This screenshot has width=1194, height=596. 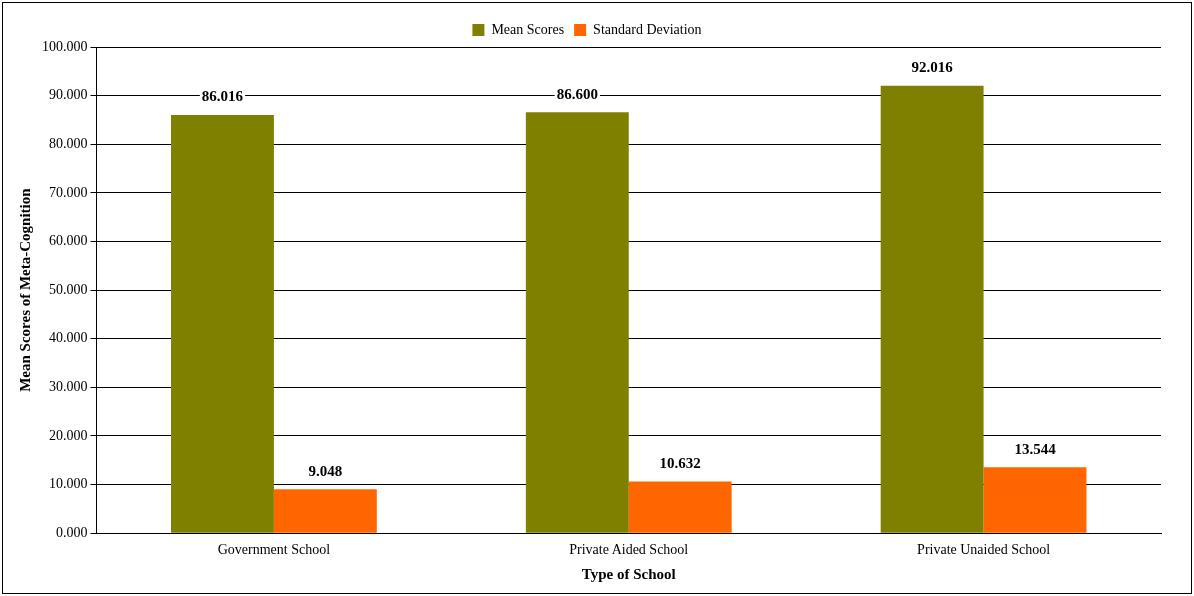 What do you see at coordinates (680, 462) in the screenshot?
I see `data-label: 10.632` at bounding box center [680, 462].